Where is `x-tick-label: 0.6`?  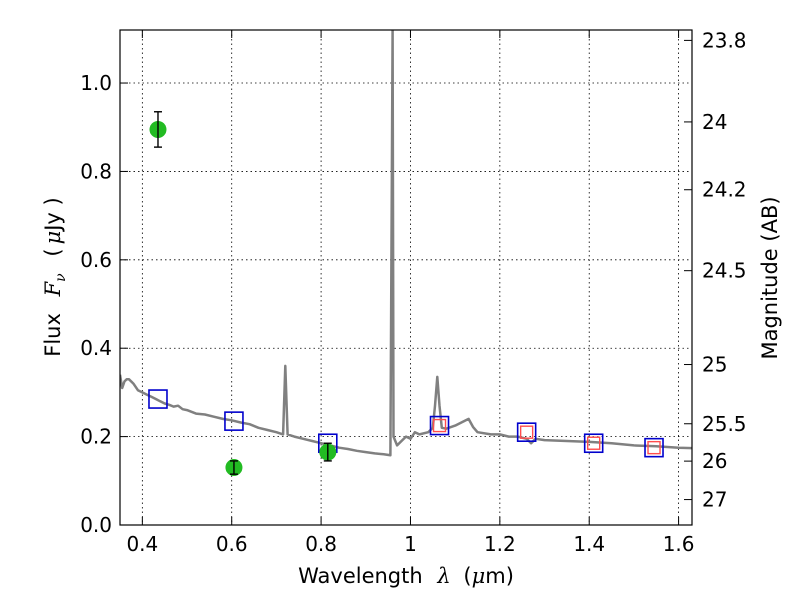 x-tick-label: 0.6 is located at coordinates (232, 544).